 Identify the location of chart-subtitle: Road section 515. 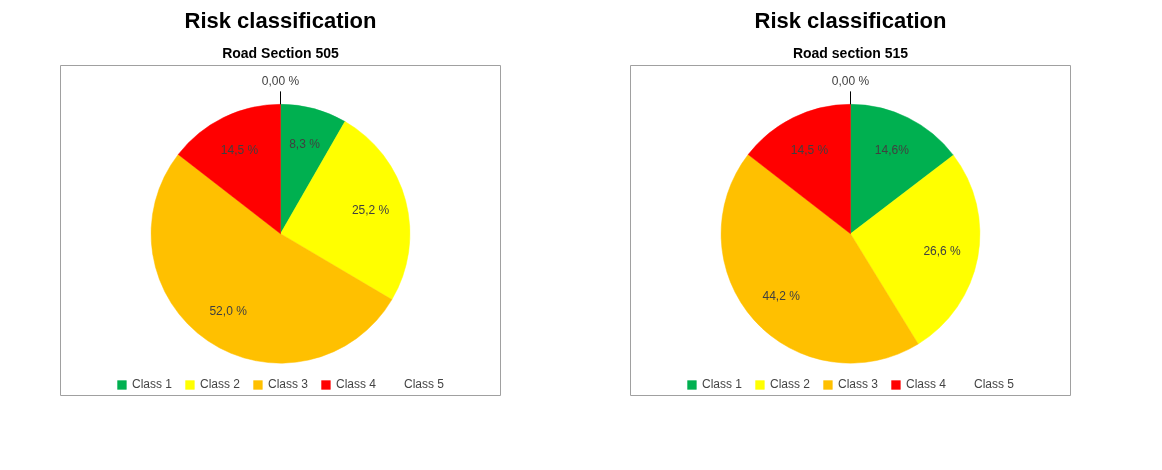
(850, 52).